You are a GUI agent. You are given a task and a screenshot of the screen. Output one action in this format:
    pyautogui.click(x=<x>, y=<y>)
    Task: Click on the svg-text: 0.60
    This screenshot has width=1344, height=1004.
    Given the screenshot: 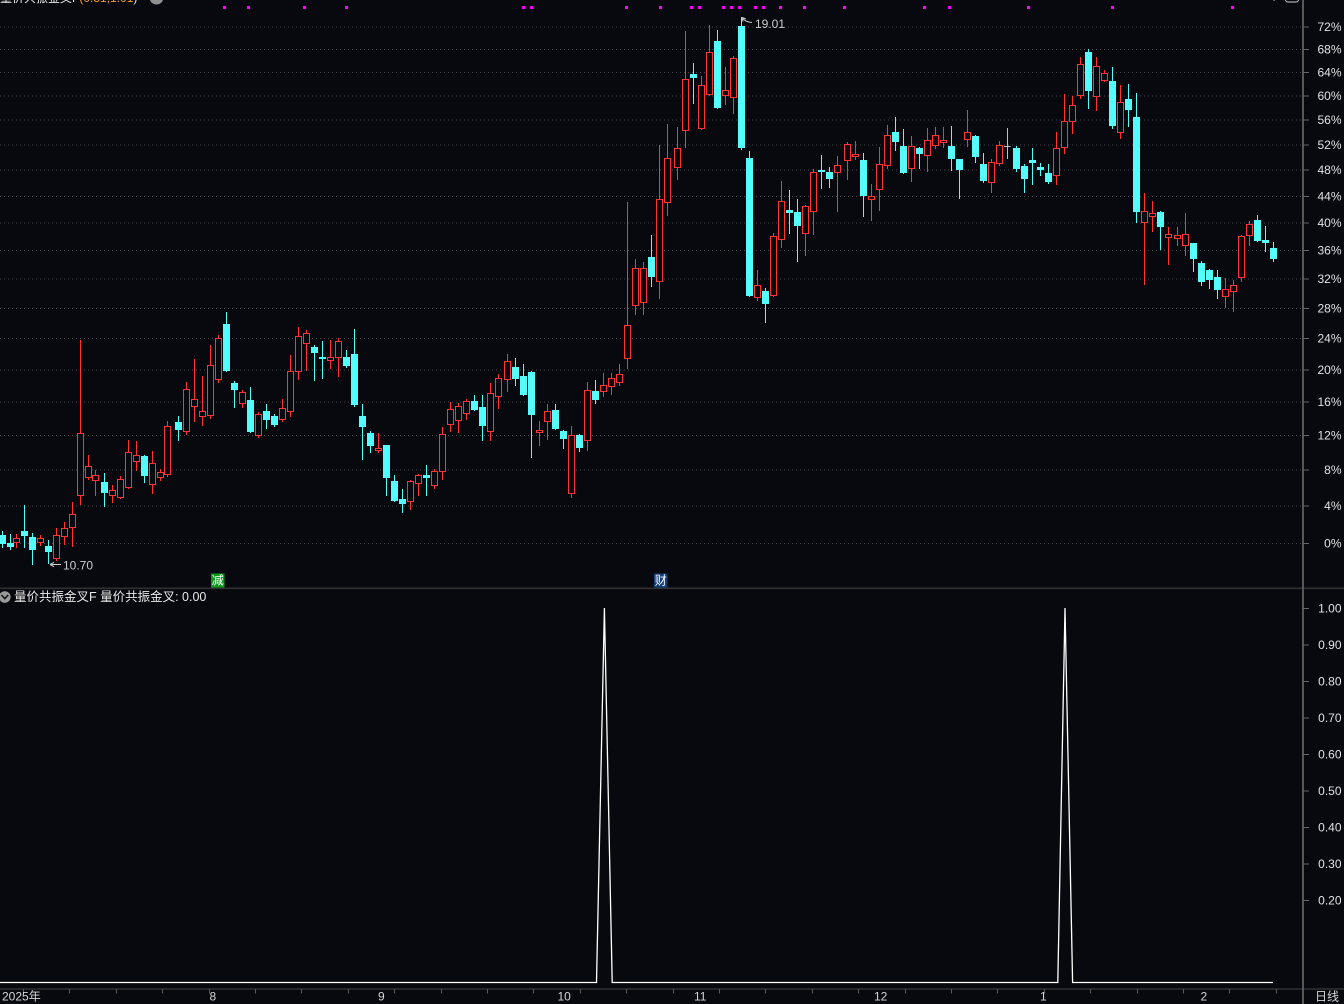 What is the action you would take?
    pyautogui.click(x=1330, y=755)
    